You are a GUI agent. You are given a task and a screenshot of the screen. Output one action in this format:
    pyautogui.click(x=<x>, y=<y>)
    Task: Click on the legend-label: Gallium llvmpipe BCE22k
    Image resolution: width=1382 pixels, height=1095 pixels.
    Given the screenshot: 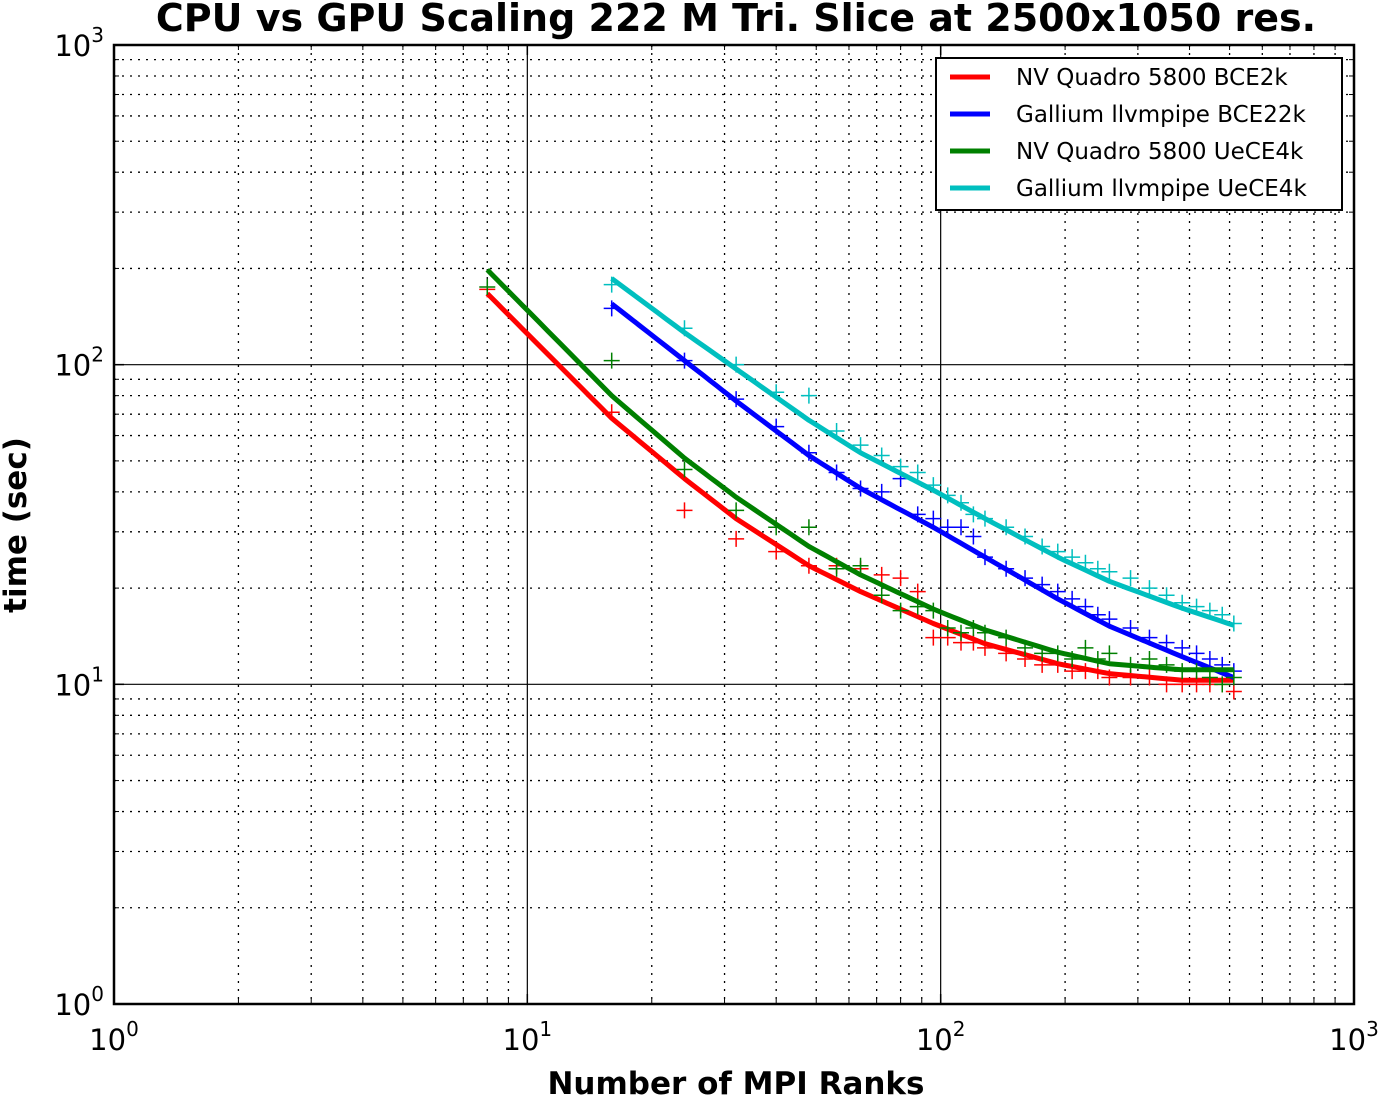 What is the action you would take?
    pyautogui.click(x=1161, y=115)
    